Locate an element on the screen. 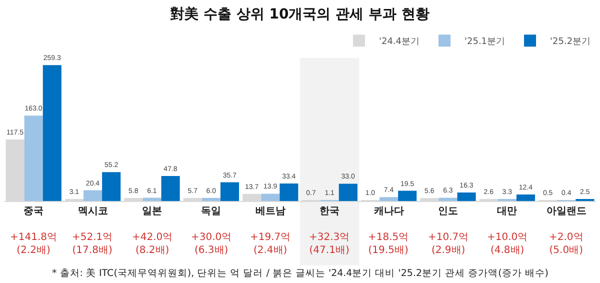 The image size is (600, 283). legend-label: '24.4분기 is located at coordinates (399, 42).